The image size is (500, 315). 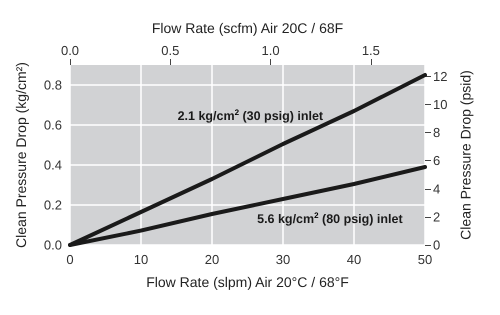 I want to click on y-tick-label: 0.6, so click(x=53, y=125).